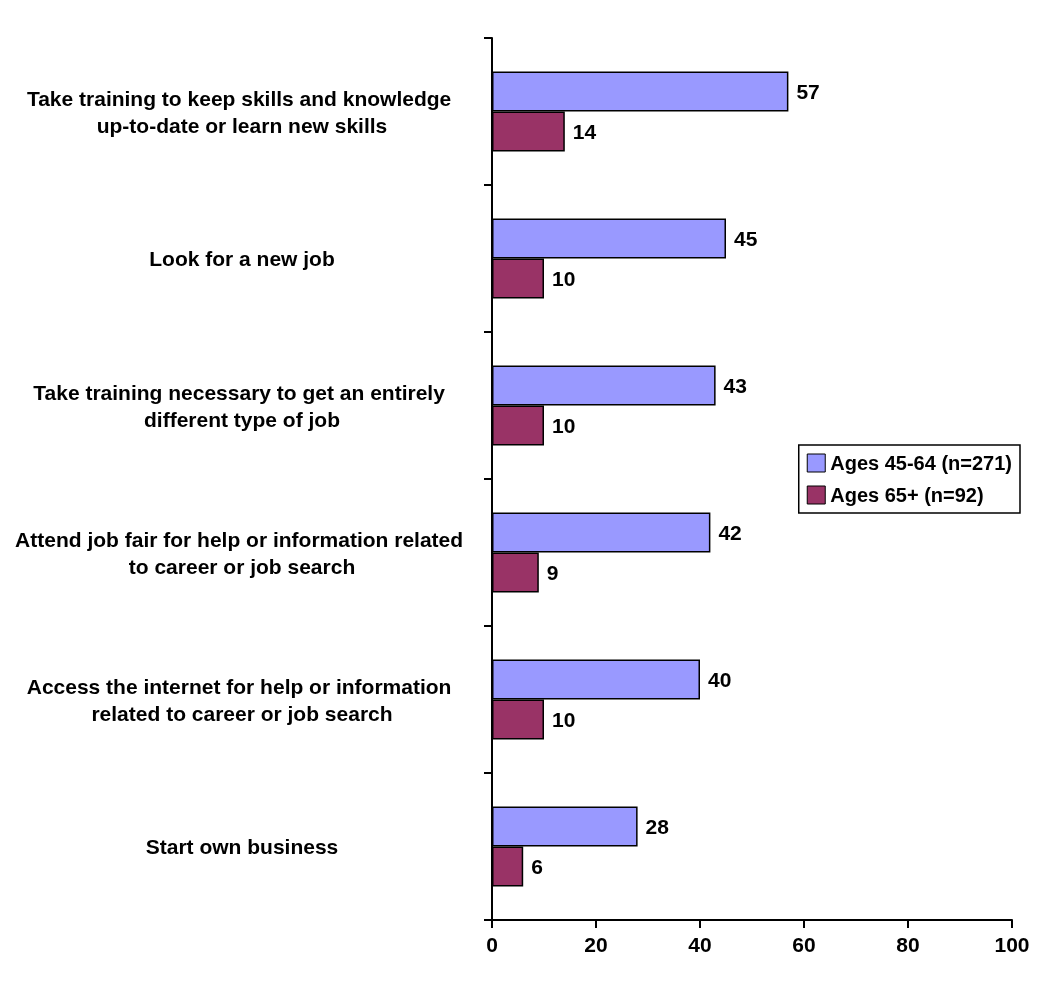 The image size is (1045, 1000). Describe the element at coordinates (735, 385) in the screenshot. I see `data-label: 43` at that location.